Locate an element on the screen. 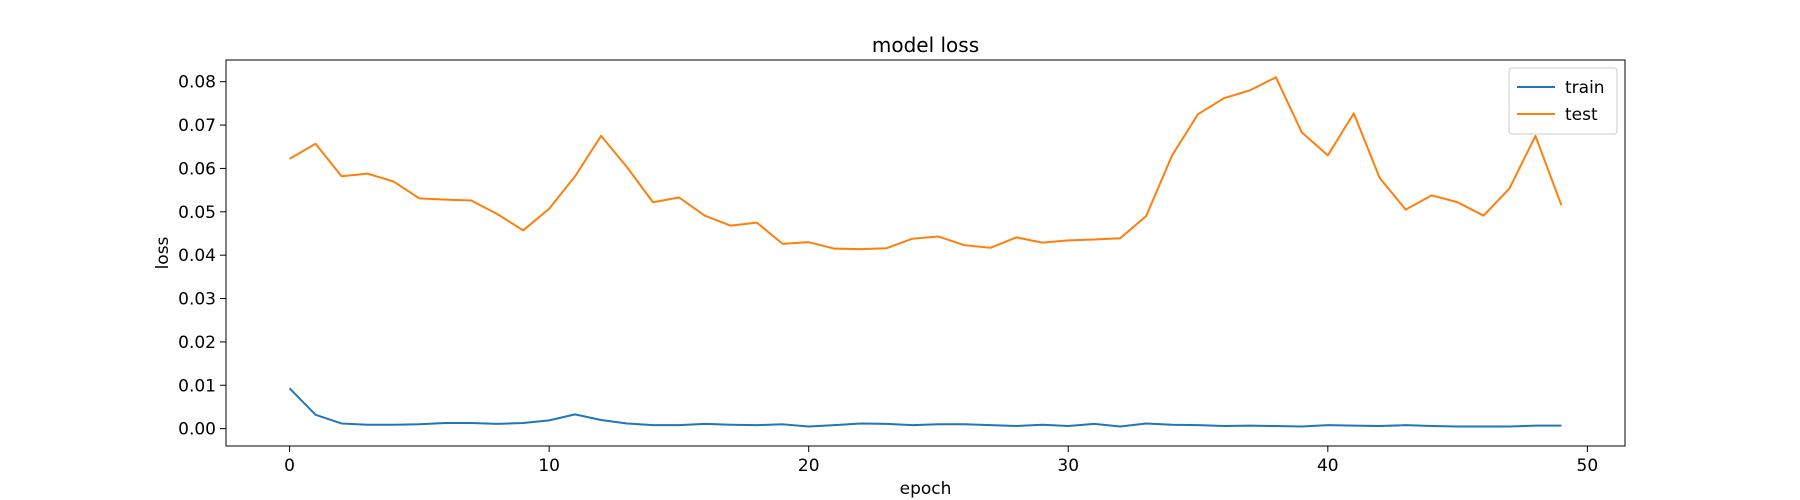 Image resolution: width=1800 pixels, height=500 pixels. y-tick-label: 0.02 is located at coordinates (197, 343).